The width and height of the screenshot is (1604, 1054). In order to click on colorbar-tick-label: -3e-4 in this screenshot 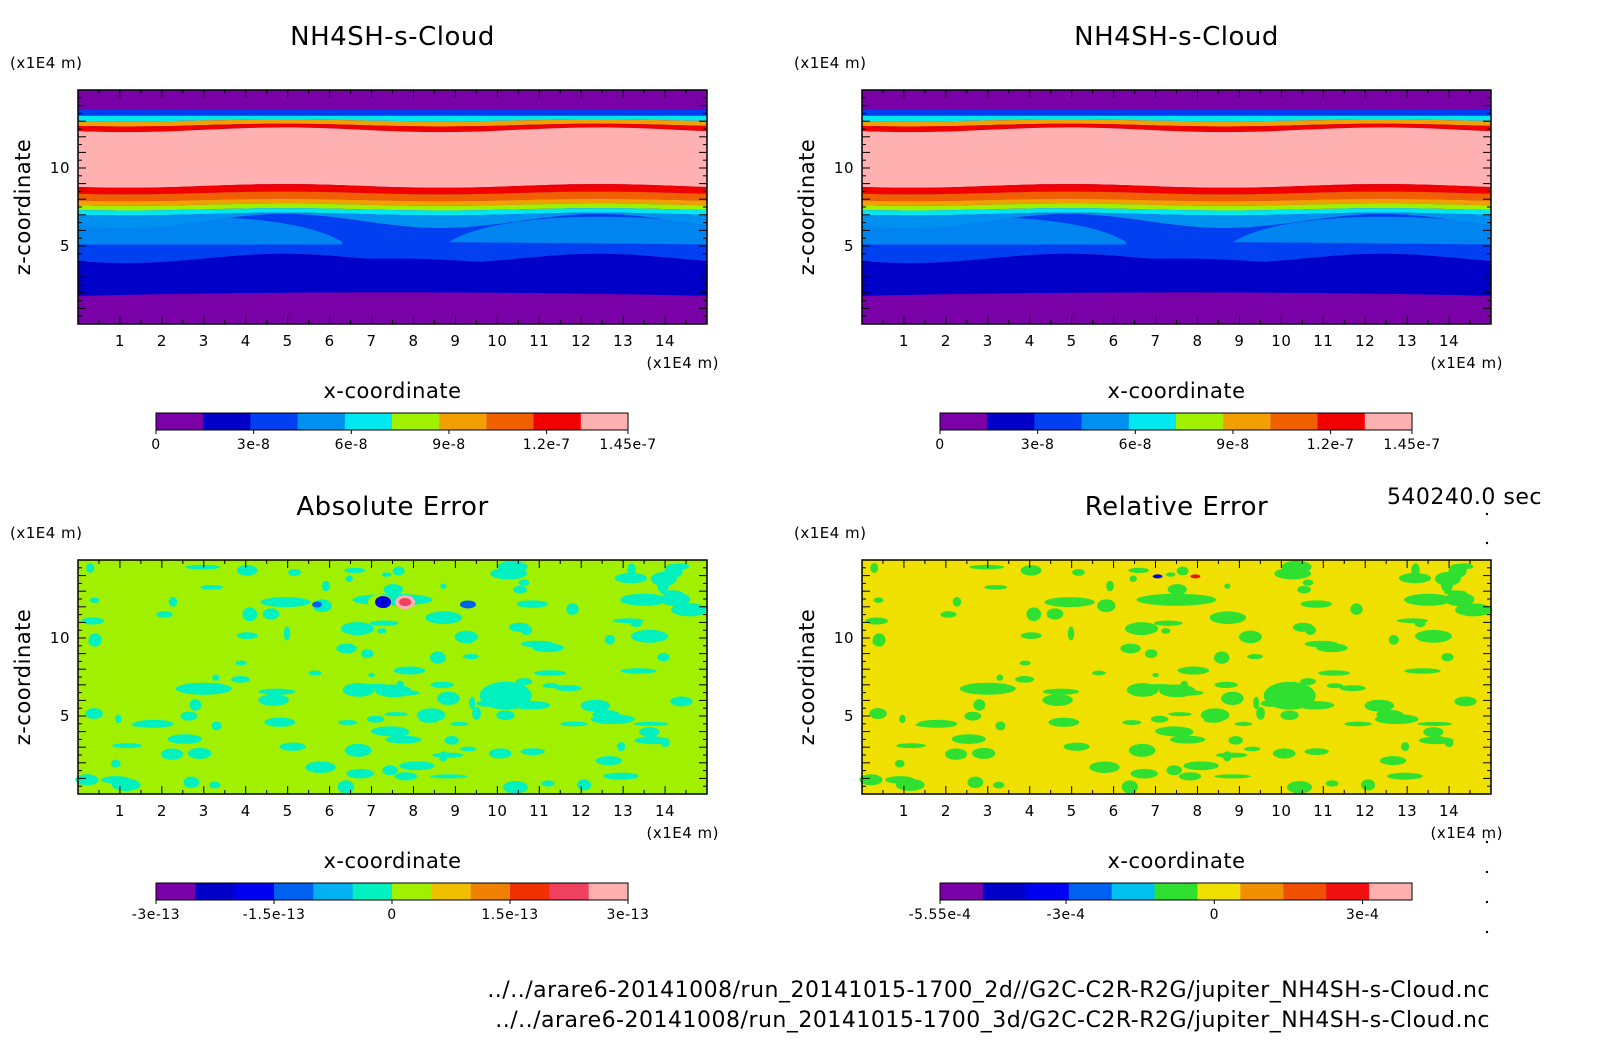, I will do `click(1066, 915)`.